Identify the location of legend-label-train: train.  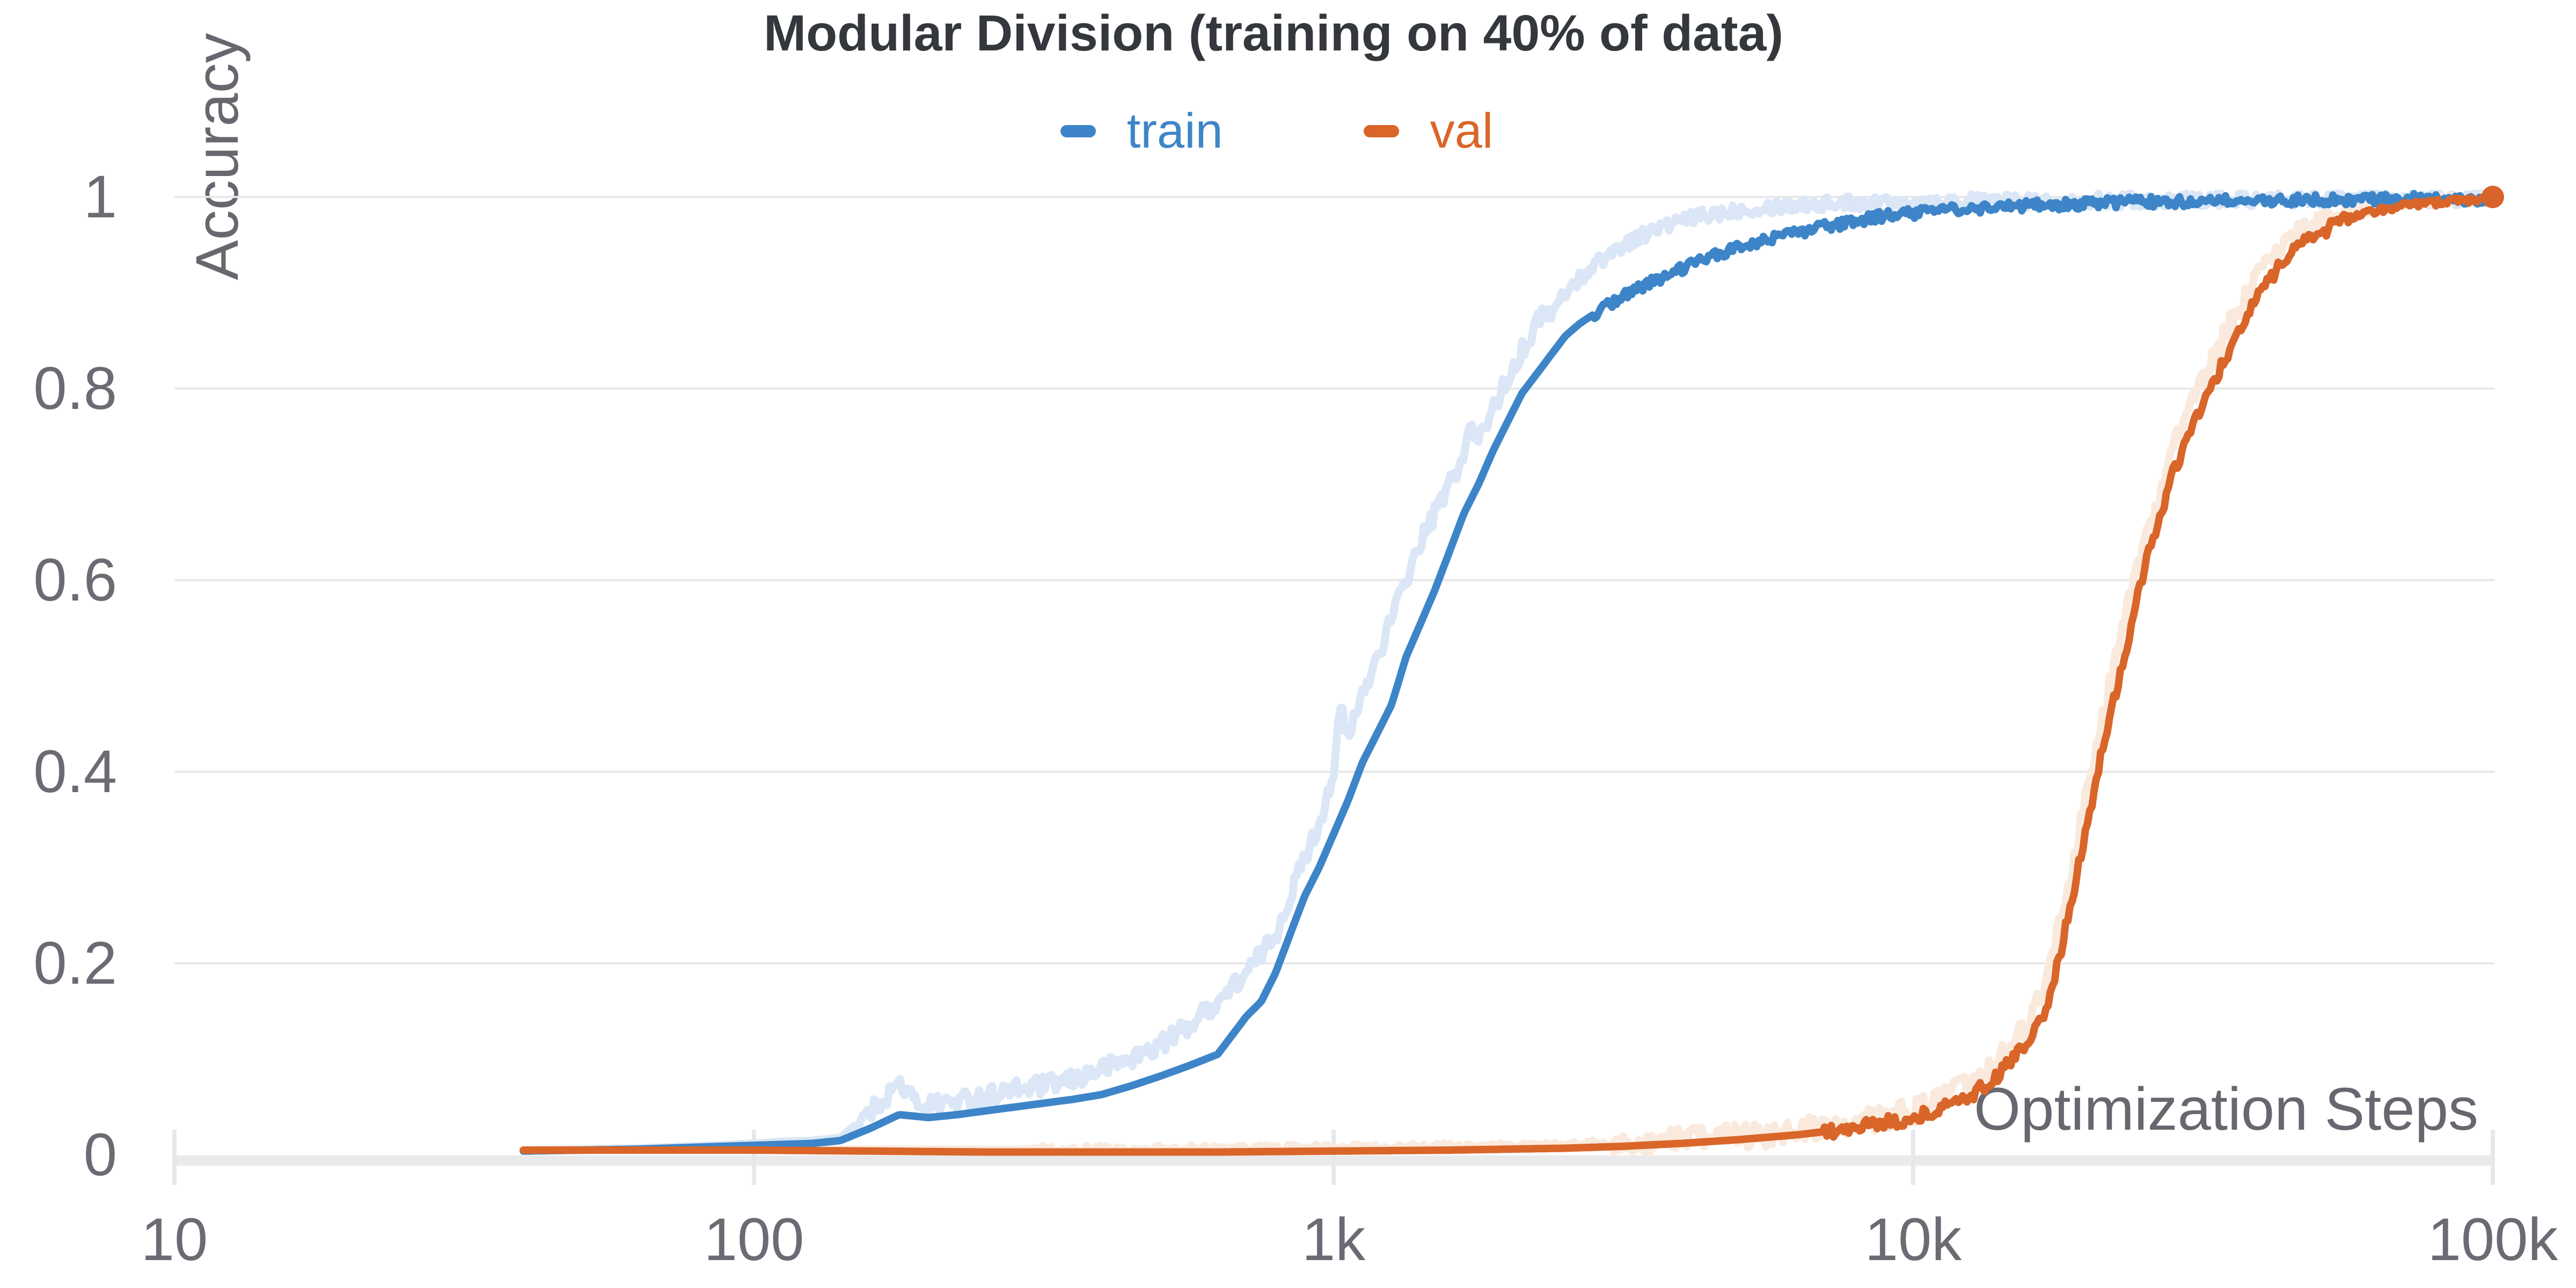
(1174, 131).